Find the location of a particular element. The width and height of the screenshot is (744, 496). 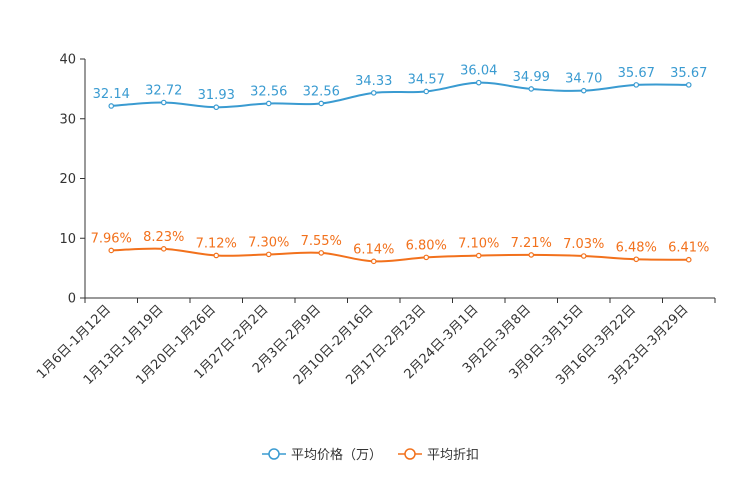

data-label: 7.12% is located at coordinates (216, 243).